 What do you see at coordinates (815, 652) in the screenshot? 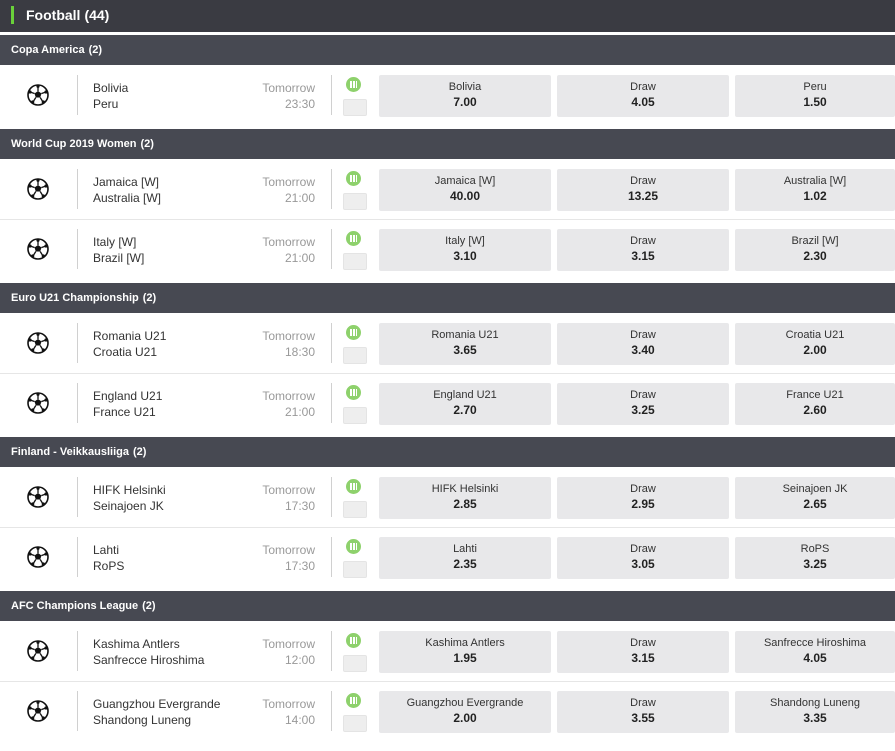
I see `odds-away-button: Sanfrecce Hiroshima 4.05` at bounding box center [815, 652].